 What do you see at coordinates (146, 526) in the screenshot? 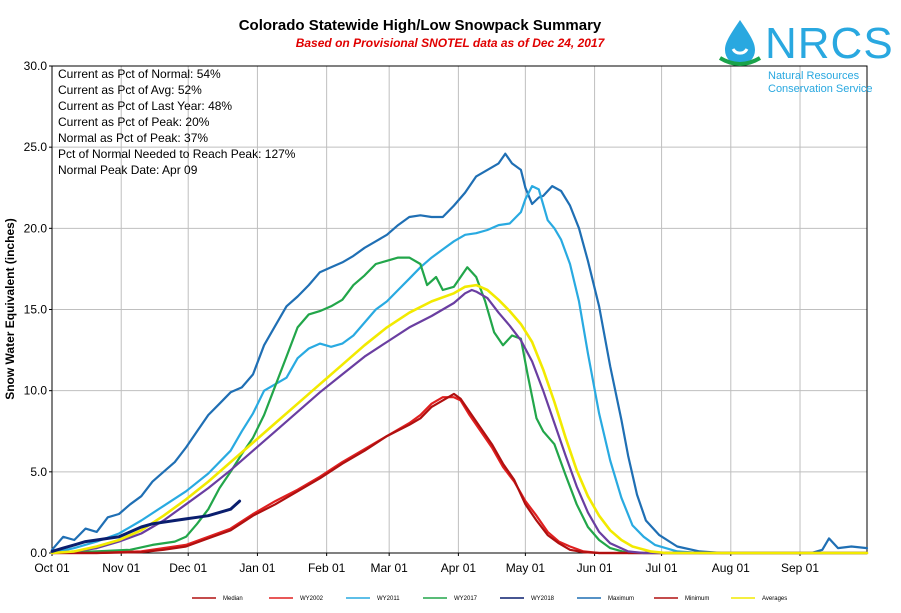
I see `series-line-wy2018` at bounding box center [146, 526].